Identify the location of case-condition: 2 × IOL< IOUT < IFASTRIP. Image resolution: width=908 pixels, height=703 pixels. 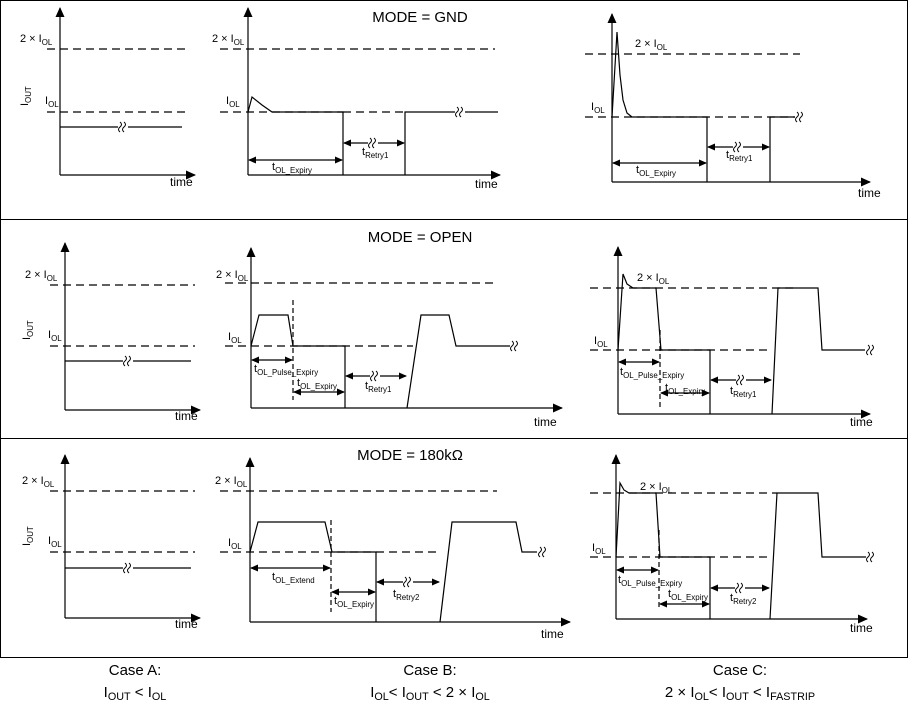
(740, 693).